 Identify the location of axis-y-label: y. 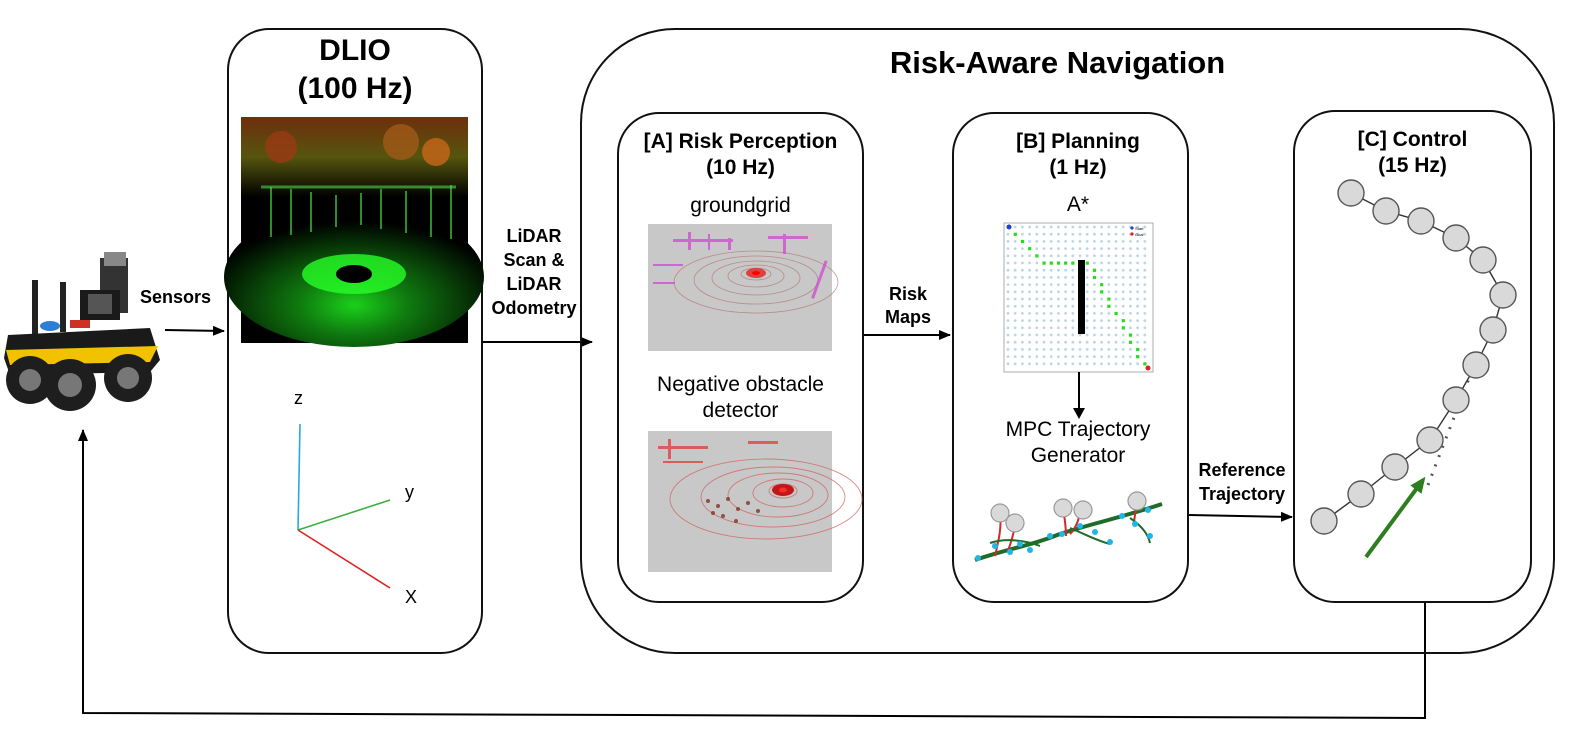
(409, 492).